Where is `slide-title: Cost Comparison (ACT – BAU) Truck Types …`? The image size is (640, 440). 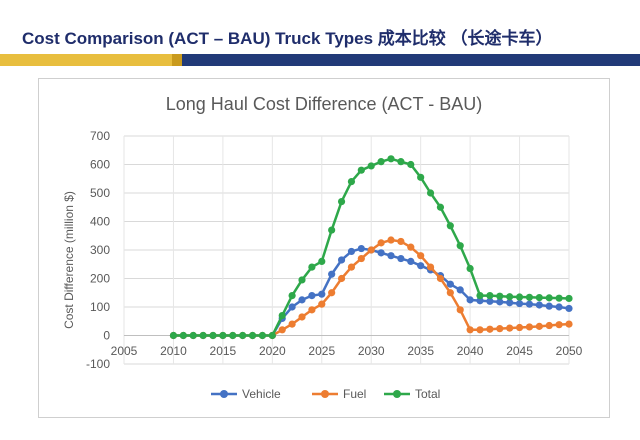
slide-title: Cost Comparison (ACT – BAU) Truck Types … is located at coordinates (287, 38).